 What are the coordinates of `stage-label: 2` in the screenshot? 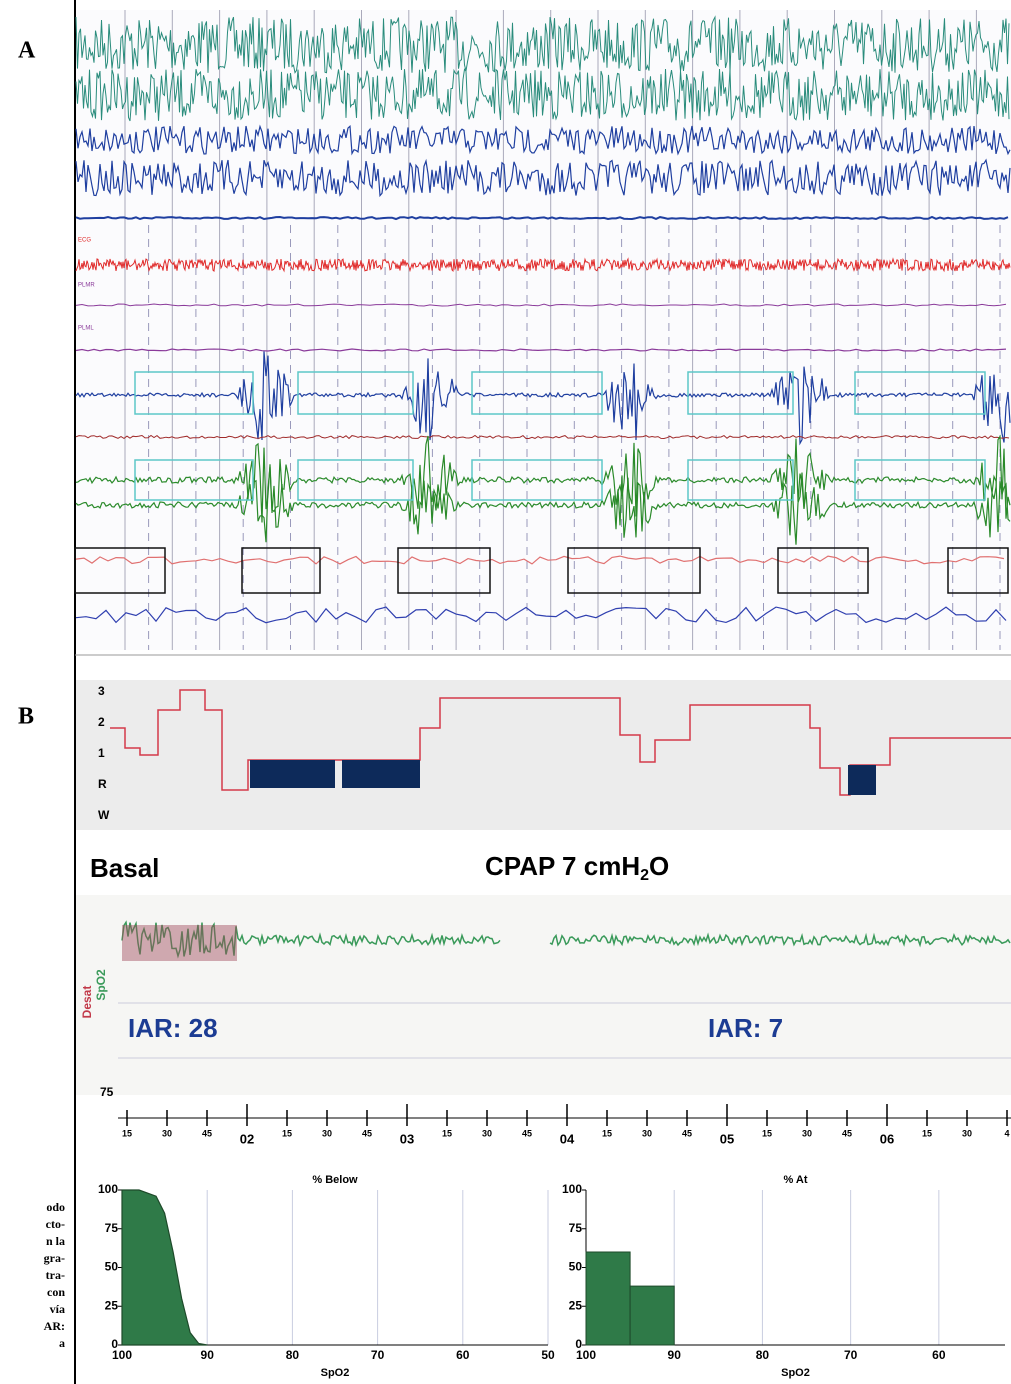 It's located at (101, 722).